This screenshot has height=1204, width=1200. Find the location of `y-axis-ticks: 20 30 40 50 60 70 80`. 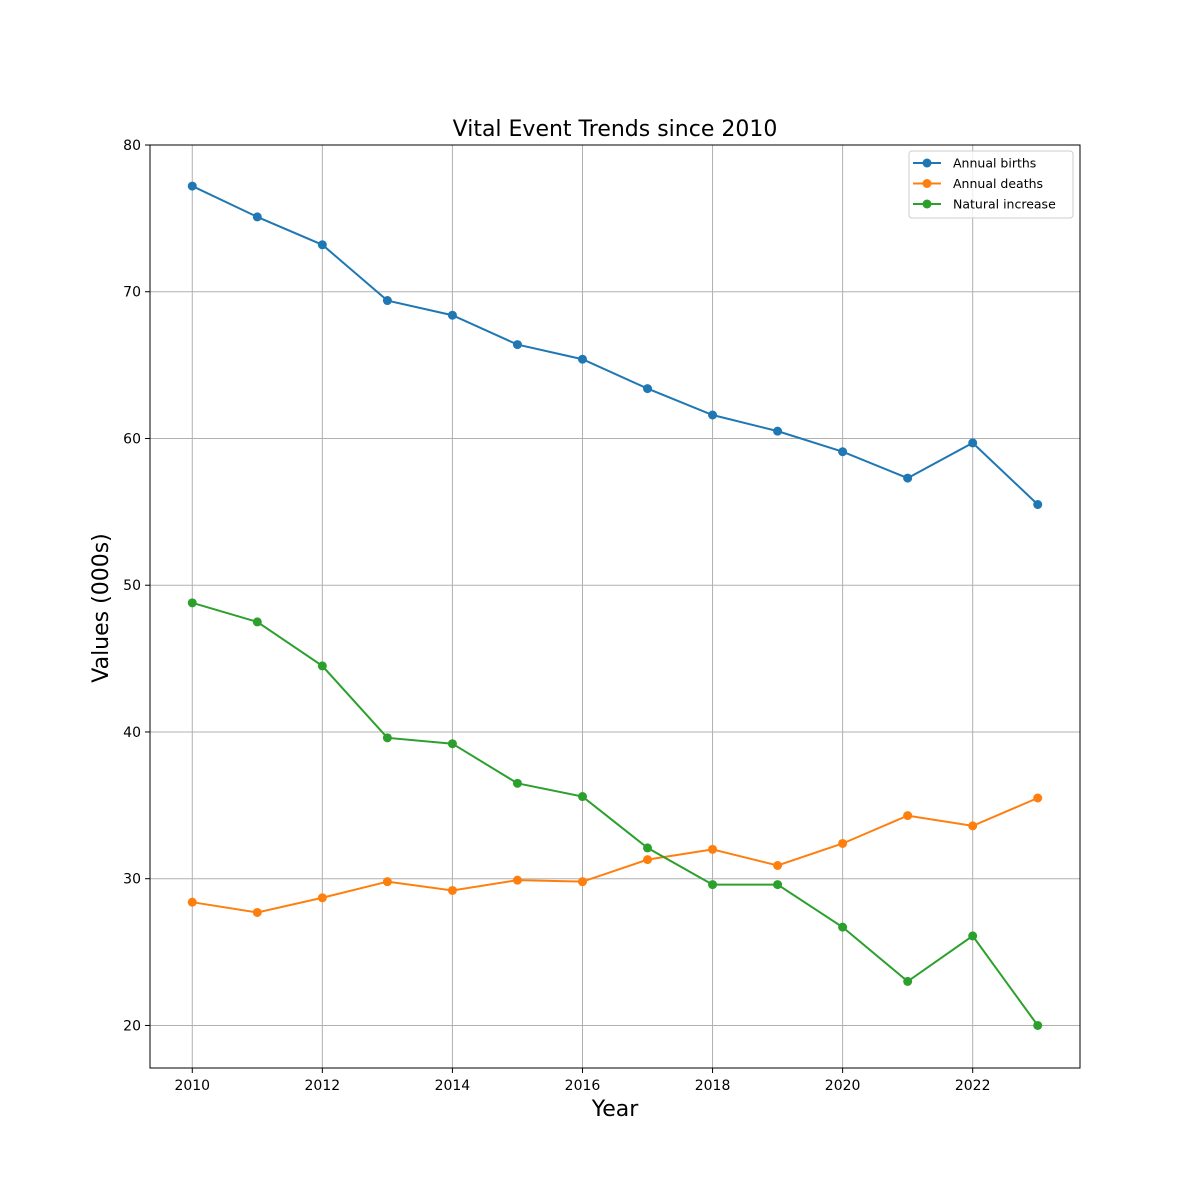

y-axis-ticks: 20 30 40 50 60 70 80 is located at coordinates (136, 586).